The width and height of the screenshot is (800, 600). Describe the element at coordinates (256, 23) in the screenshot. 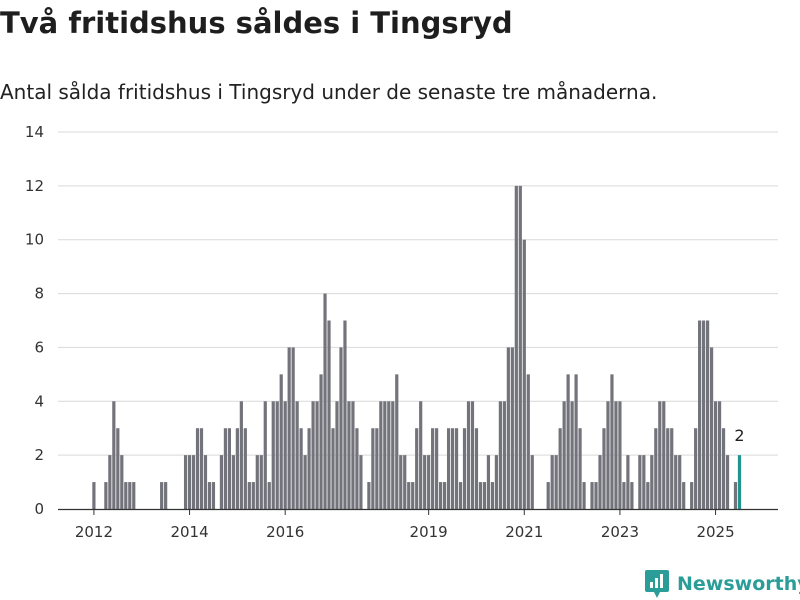

I see `chart-title: Två fritidshus såldes i Tingsryd` at that location.